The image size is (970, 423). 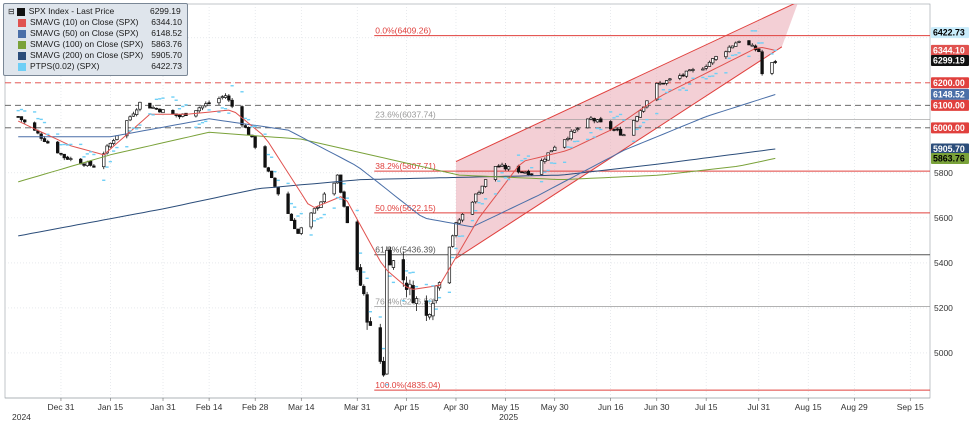 What do you see at coordinates (165, 11) in the screenshot?
I see `legend-value: 6299.19` at bounding box center [165, 11].